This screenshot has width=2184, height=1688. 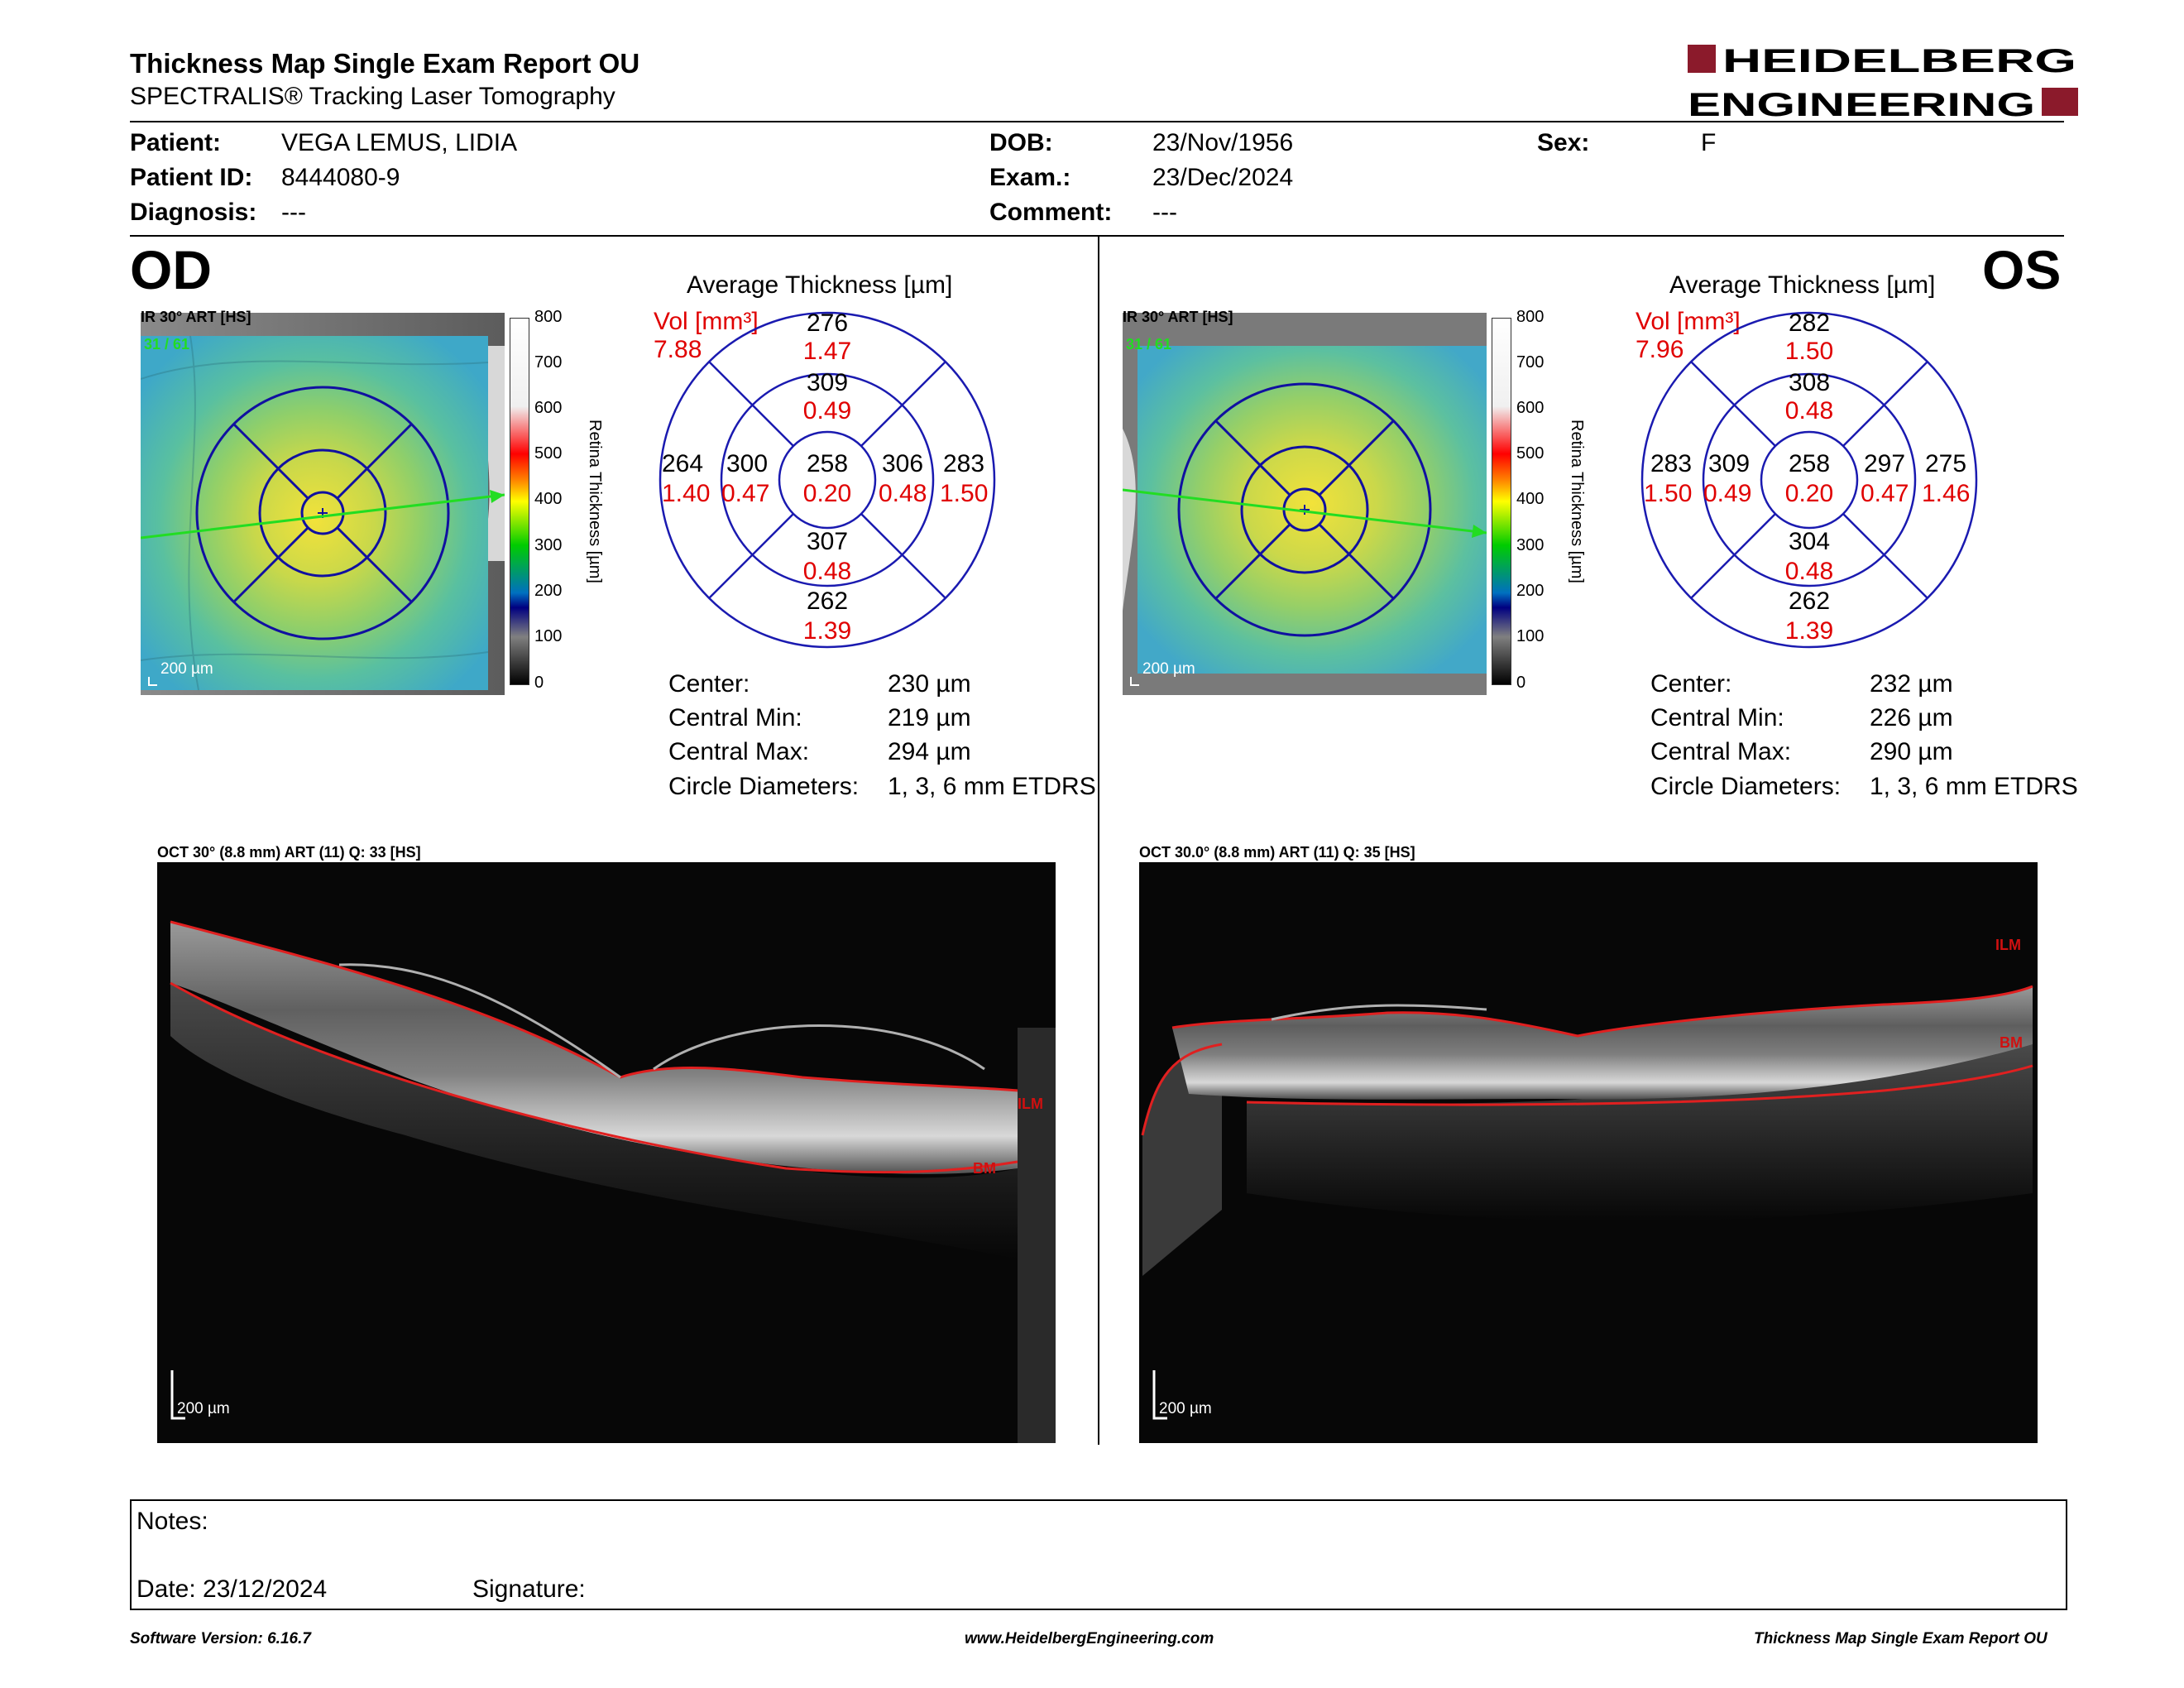 I want to click on os-inner-sup-volume: 0.48, so click(x=1809, y=410).